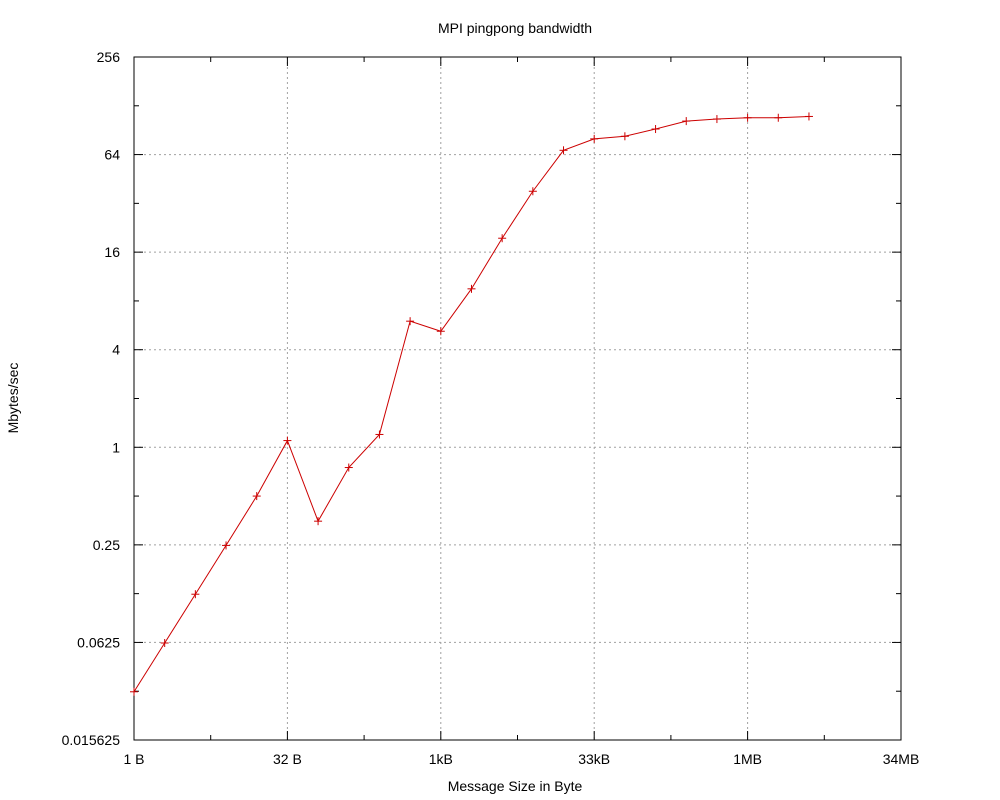  Describe the element at coordinates (98, 642) in the screenshot. I see `y-tick-label: 0.0625` at that location.